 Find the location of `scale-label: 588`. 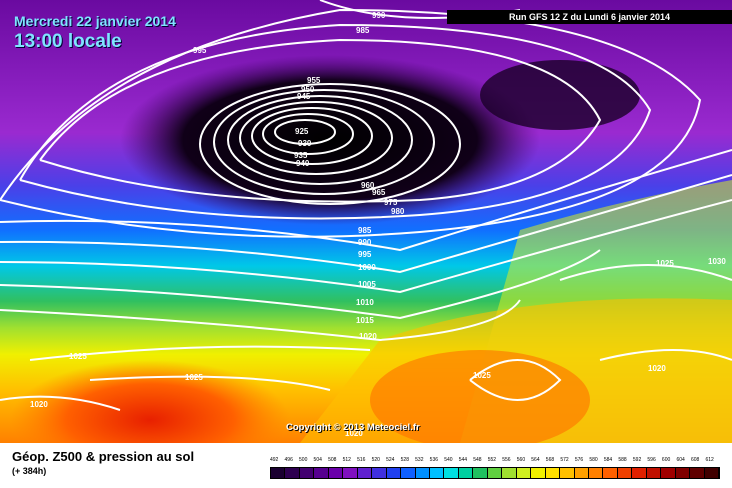

scale-label: 588 is located at coordinates (622, 460).